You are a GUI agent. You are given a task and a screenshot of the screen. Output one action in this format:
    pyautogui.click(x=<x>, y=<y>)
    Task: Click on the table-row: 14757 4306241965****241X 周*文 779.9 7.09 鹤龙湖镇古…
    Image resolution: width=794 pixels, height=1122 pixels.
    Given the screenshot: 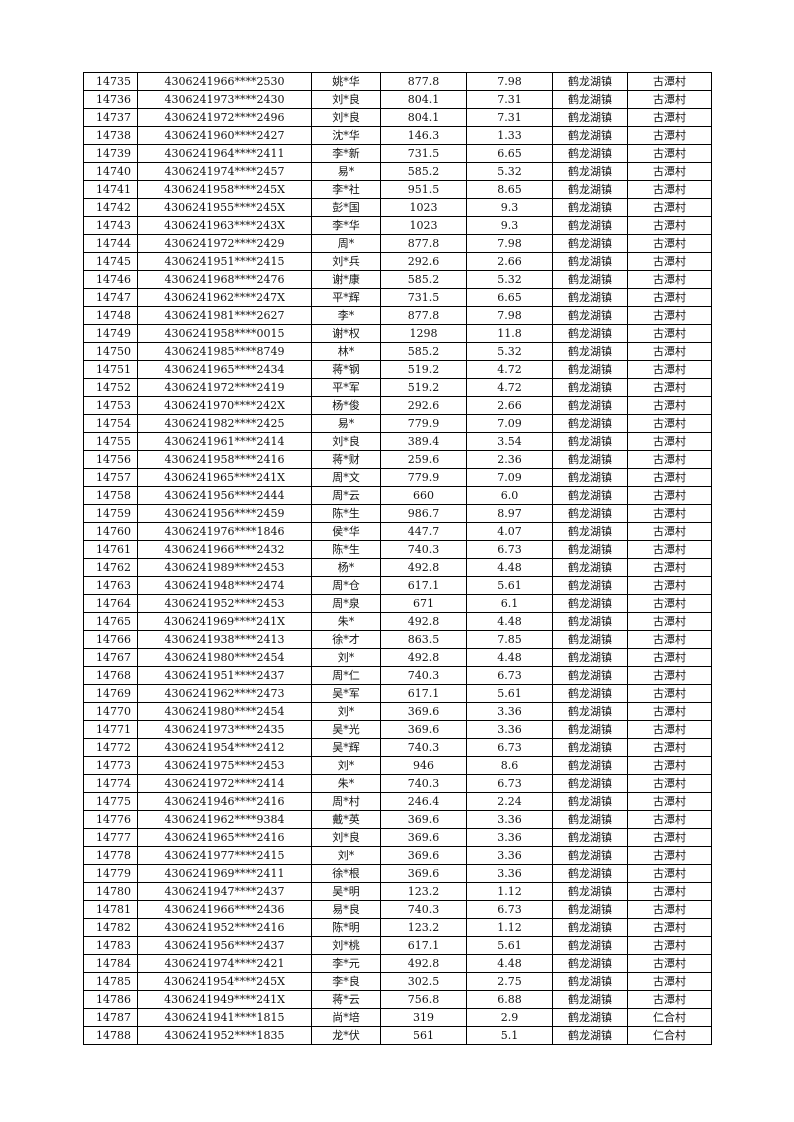 What is the action you would take?
    pyautogui.click(x=397, y=477)
    